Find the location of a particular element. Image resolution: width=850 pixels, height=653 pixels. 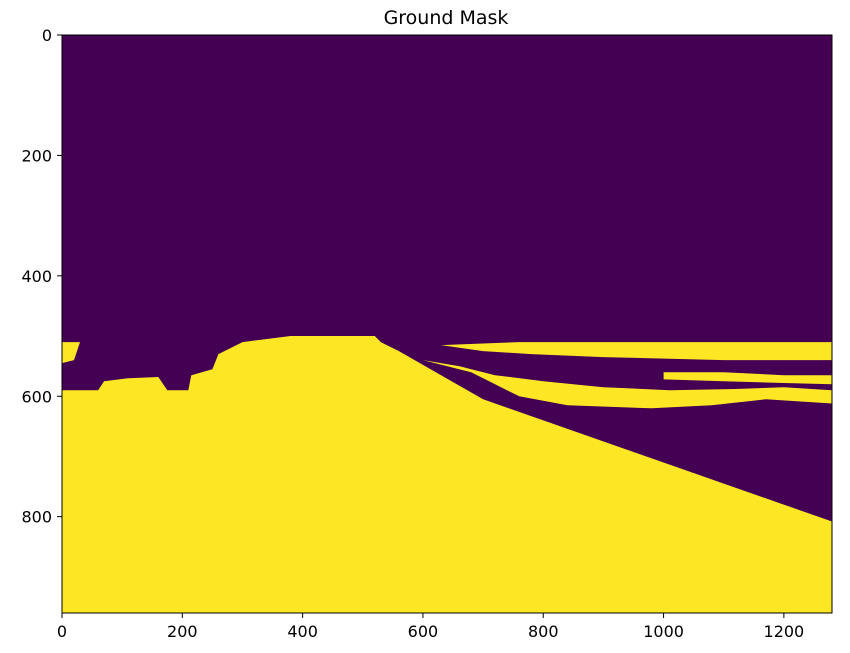

y-axis: 0 200 400 600 800 is located at coordinates (41, 276).